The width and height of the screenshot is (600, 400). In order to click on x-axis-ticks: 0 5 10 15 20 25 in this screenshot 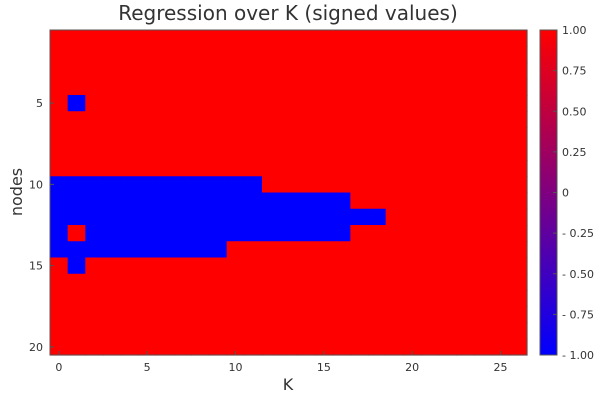, I will do `click(281, 362)`.